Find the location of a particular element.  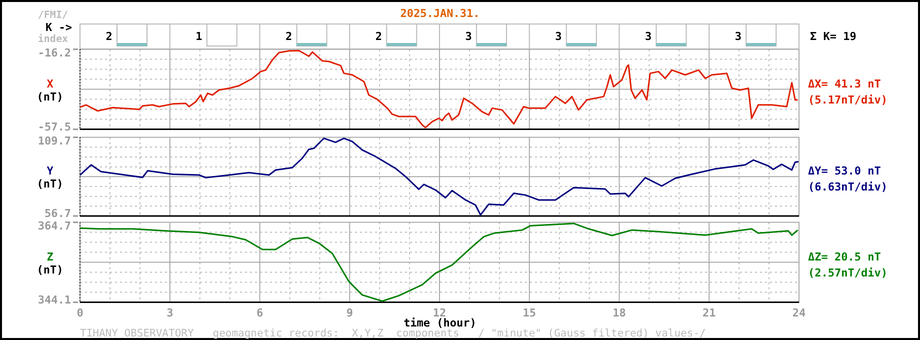

text: ΔZ= 20.5 nT is located at coordinates (845, 257).